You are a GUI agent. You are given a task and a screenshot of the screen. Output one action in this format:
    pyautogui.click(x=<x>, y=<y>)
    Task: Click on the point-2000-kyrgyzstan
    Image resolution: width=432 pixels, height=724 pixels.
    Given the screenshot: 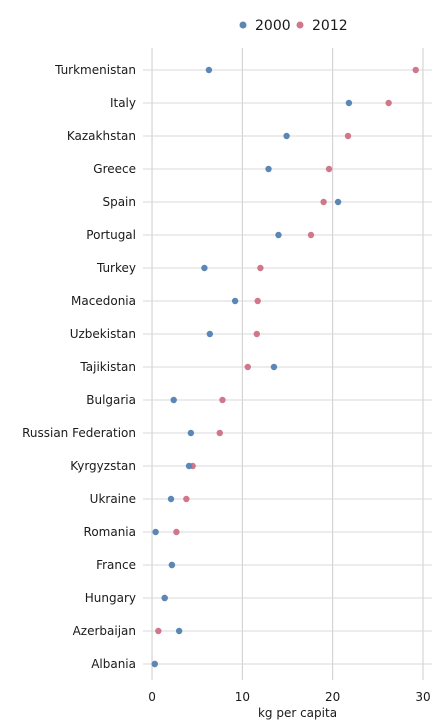 What is the action you would take?
    pyautogui.click(x=189, y=466)
    